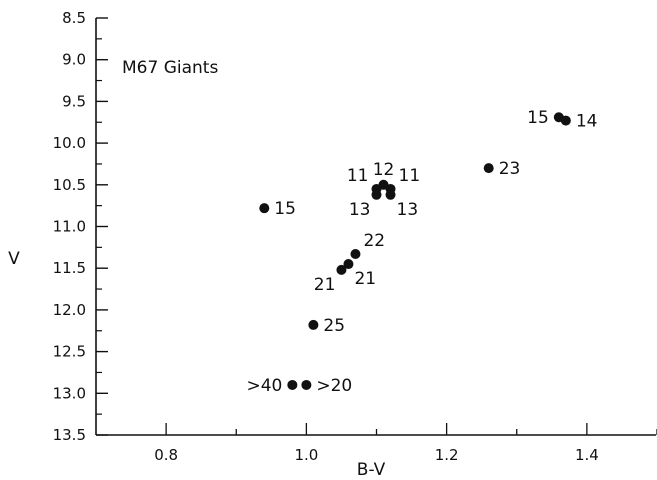 This screenshot has height=480, width=657. What do you see at coordinates (74, 18) in the screenshot?
I see `y-tick-label: 8.5` at bounding box center [74, 18].